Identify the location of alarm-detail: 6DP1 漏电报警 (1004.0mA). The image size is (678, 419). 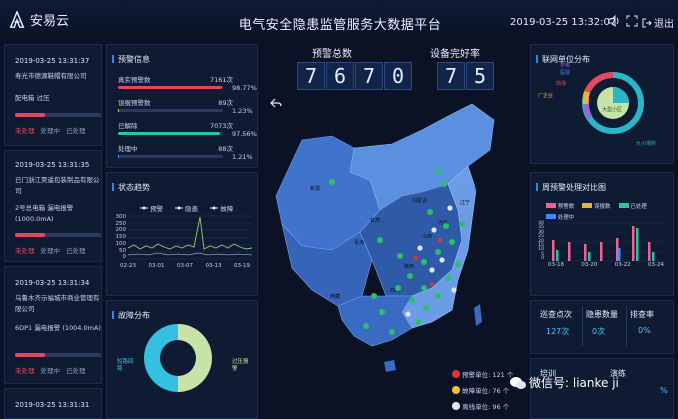
(58, 328).